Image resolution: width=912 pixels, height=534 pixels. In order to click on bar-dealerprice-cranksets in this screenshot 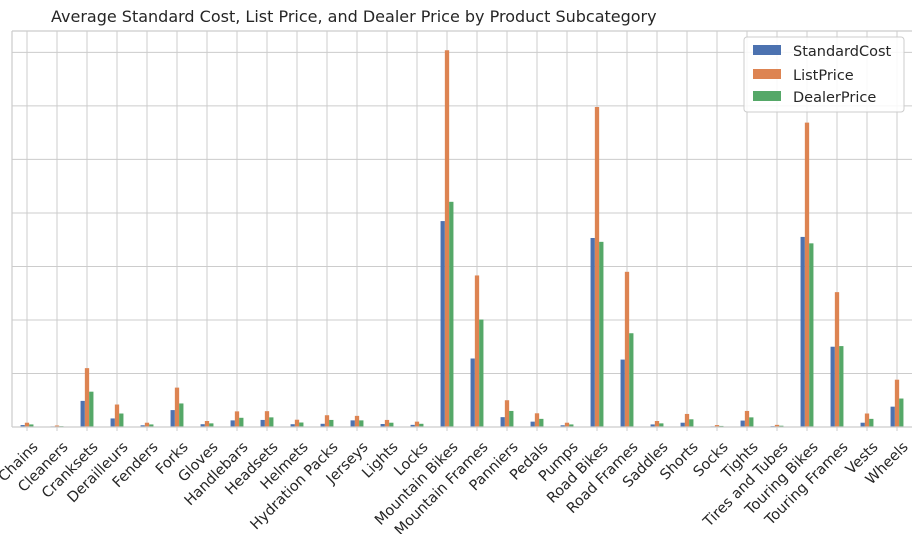, I will do `click(91, 409)`.